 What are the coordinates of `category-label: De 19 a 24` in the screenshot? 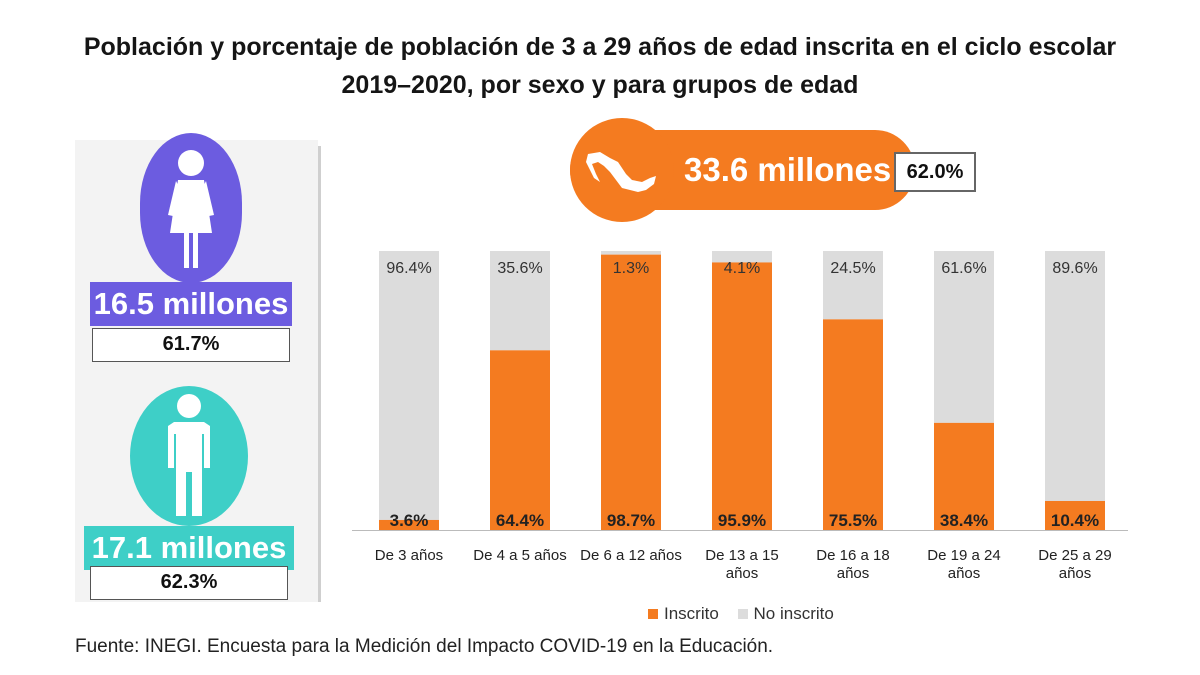 It's located at (963, 555).